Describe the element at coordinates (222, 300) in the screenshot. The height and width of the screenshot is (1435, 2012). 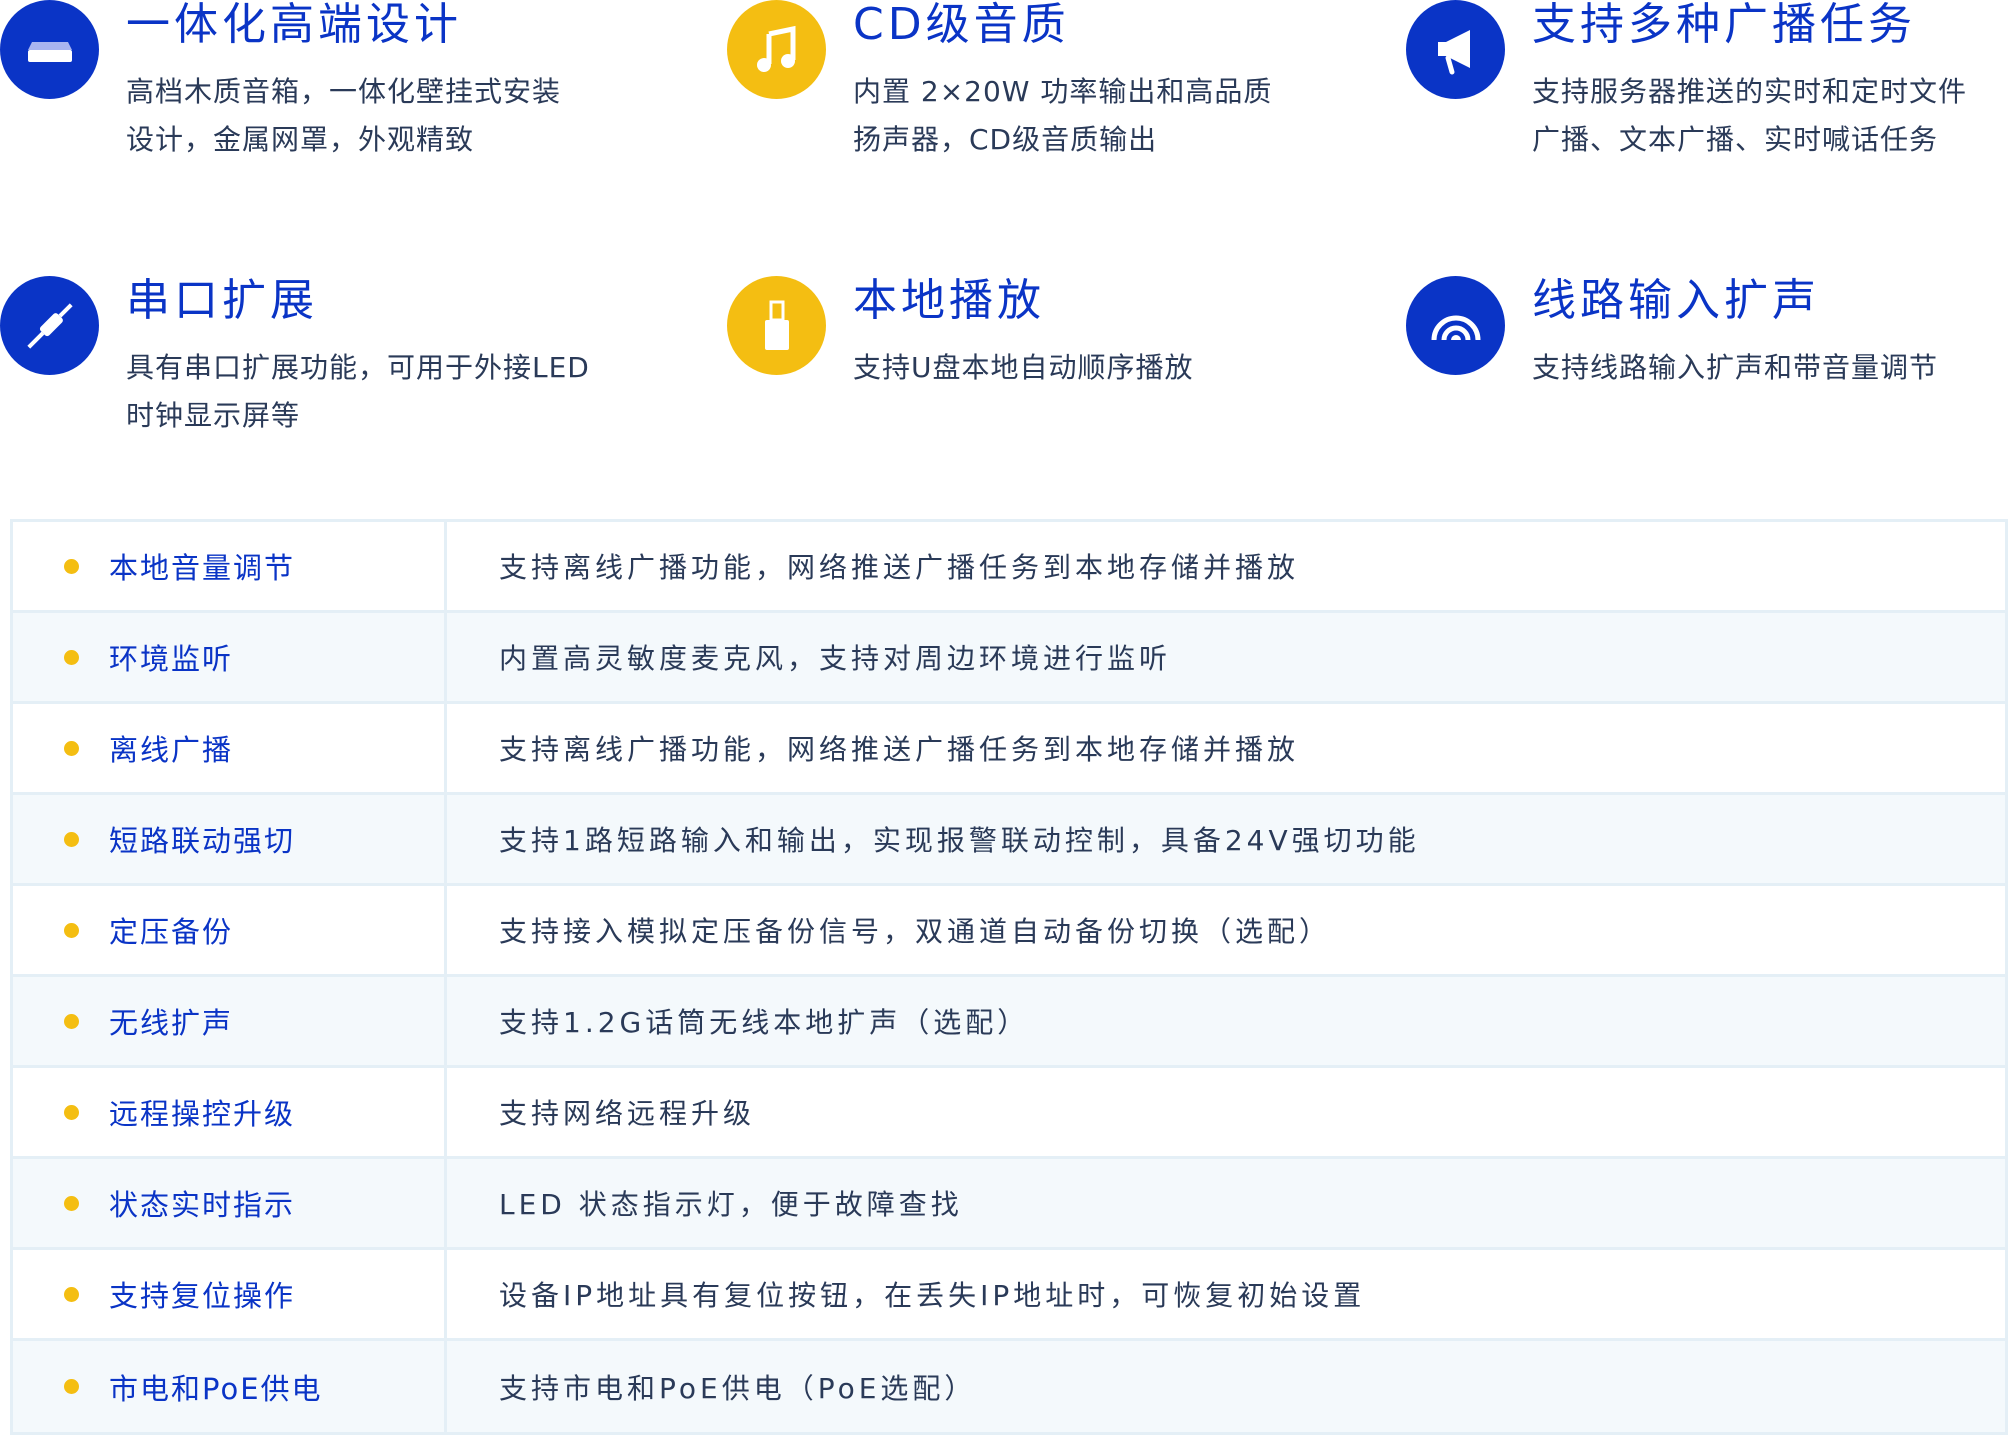
I see `feature-title: 串口扩展` at that location.